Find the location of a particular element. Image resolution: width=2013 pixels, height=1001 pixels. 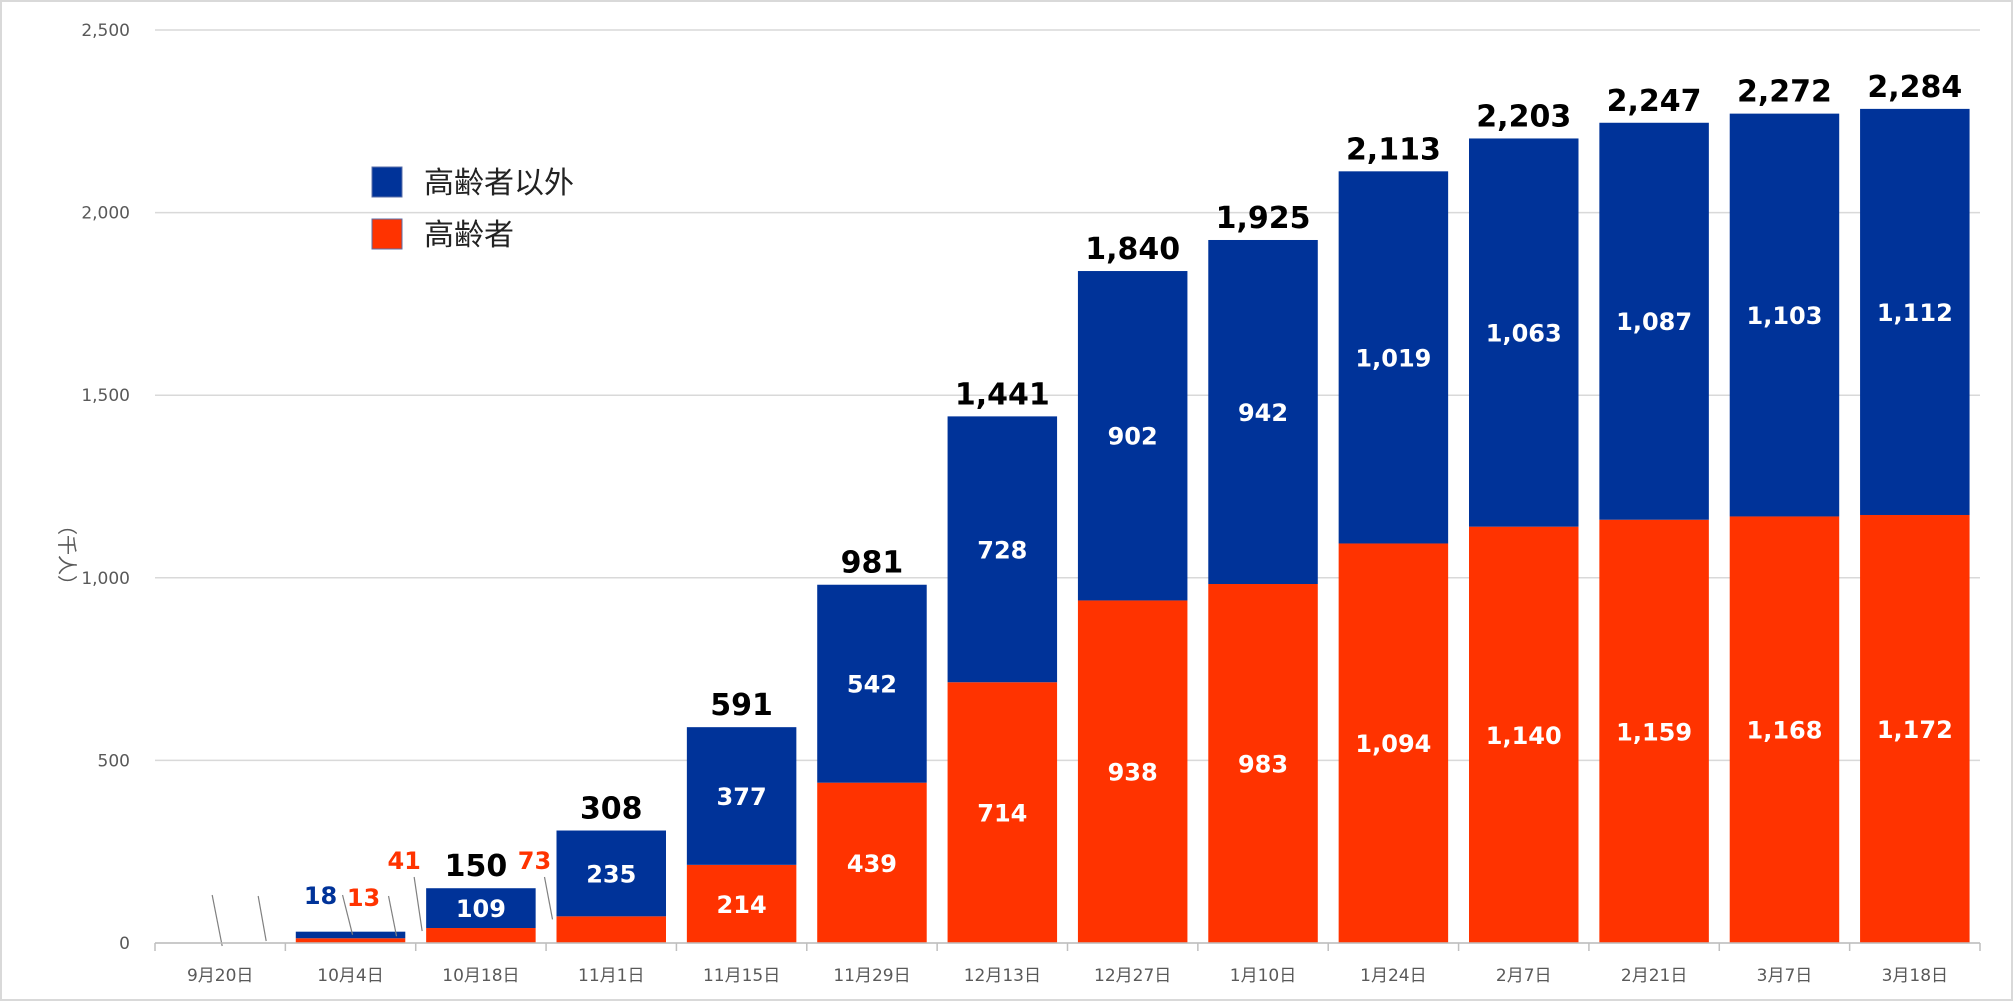

data-label-elderly: 439 is located at coordinates (872, 864).